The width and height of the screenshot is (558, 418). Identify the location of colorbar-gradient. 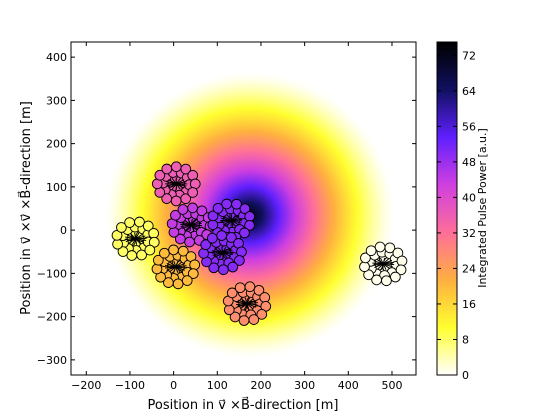
(447, 208).